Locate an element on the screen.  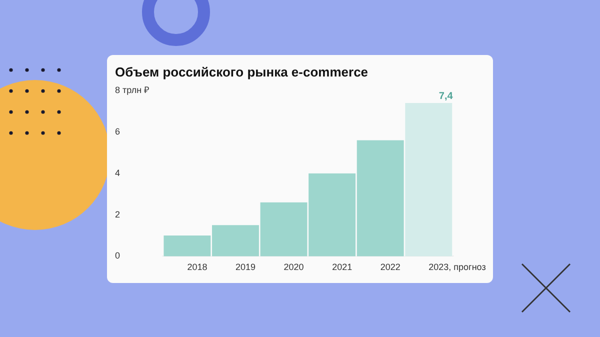
x-tick-label: 2022 is located at coordinates (390, 267).